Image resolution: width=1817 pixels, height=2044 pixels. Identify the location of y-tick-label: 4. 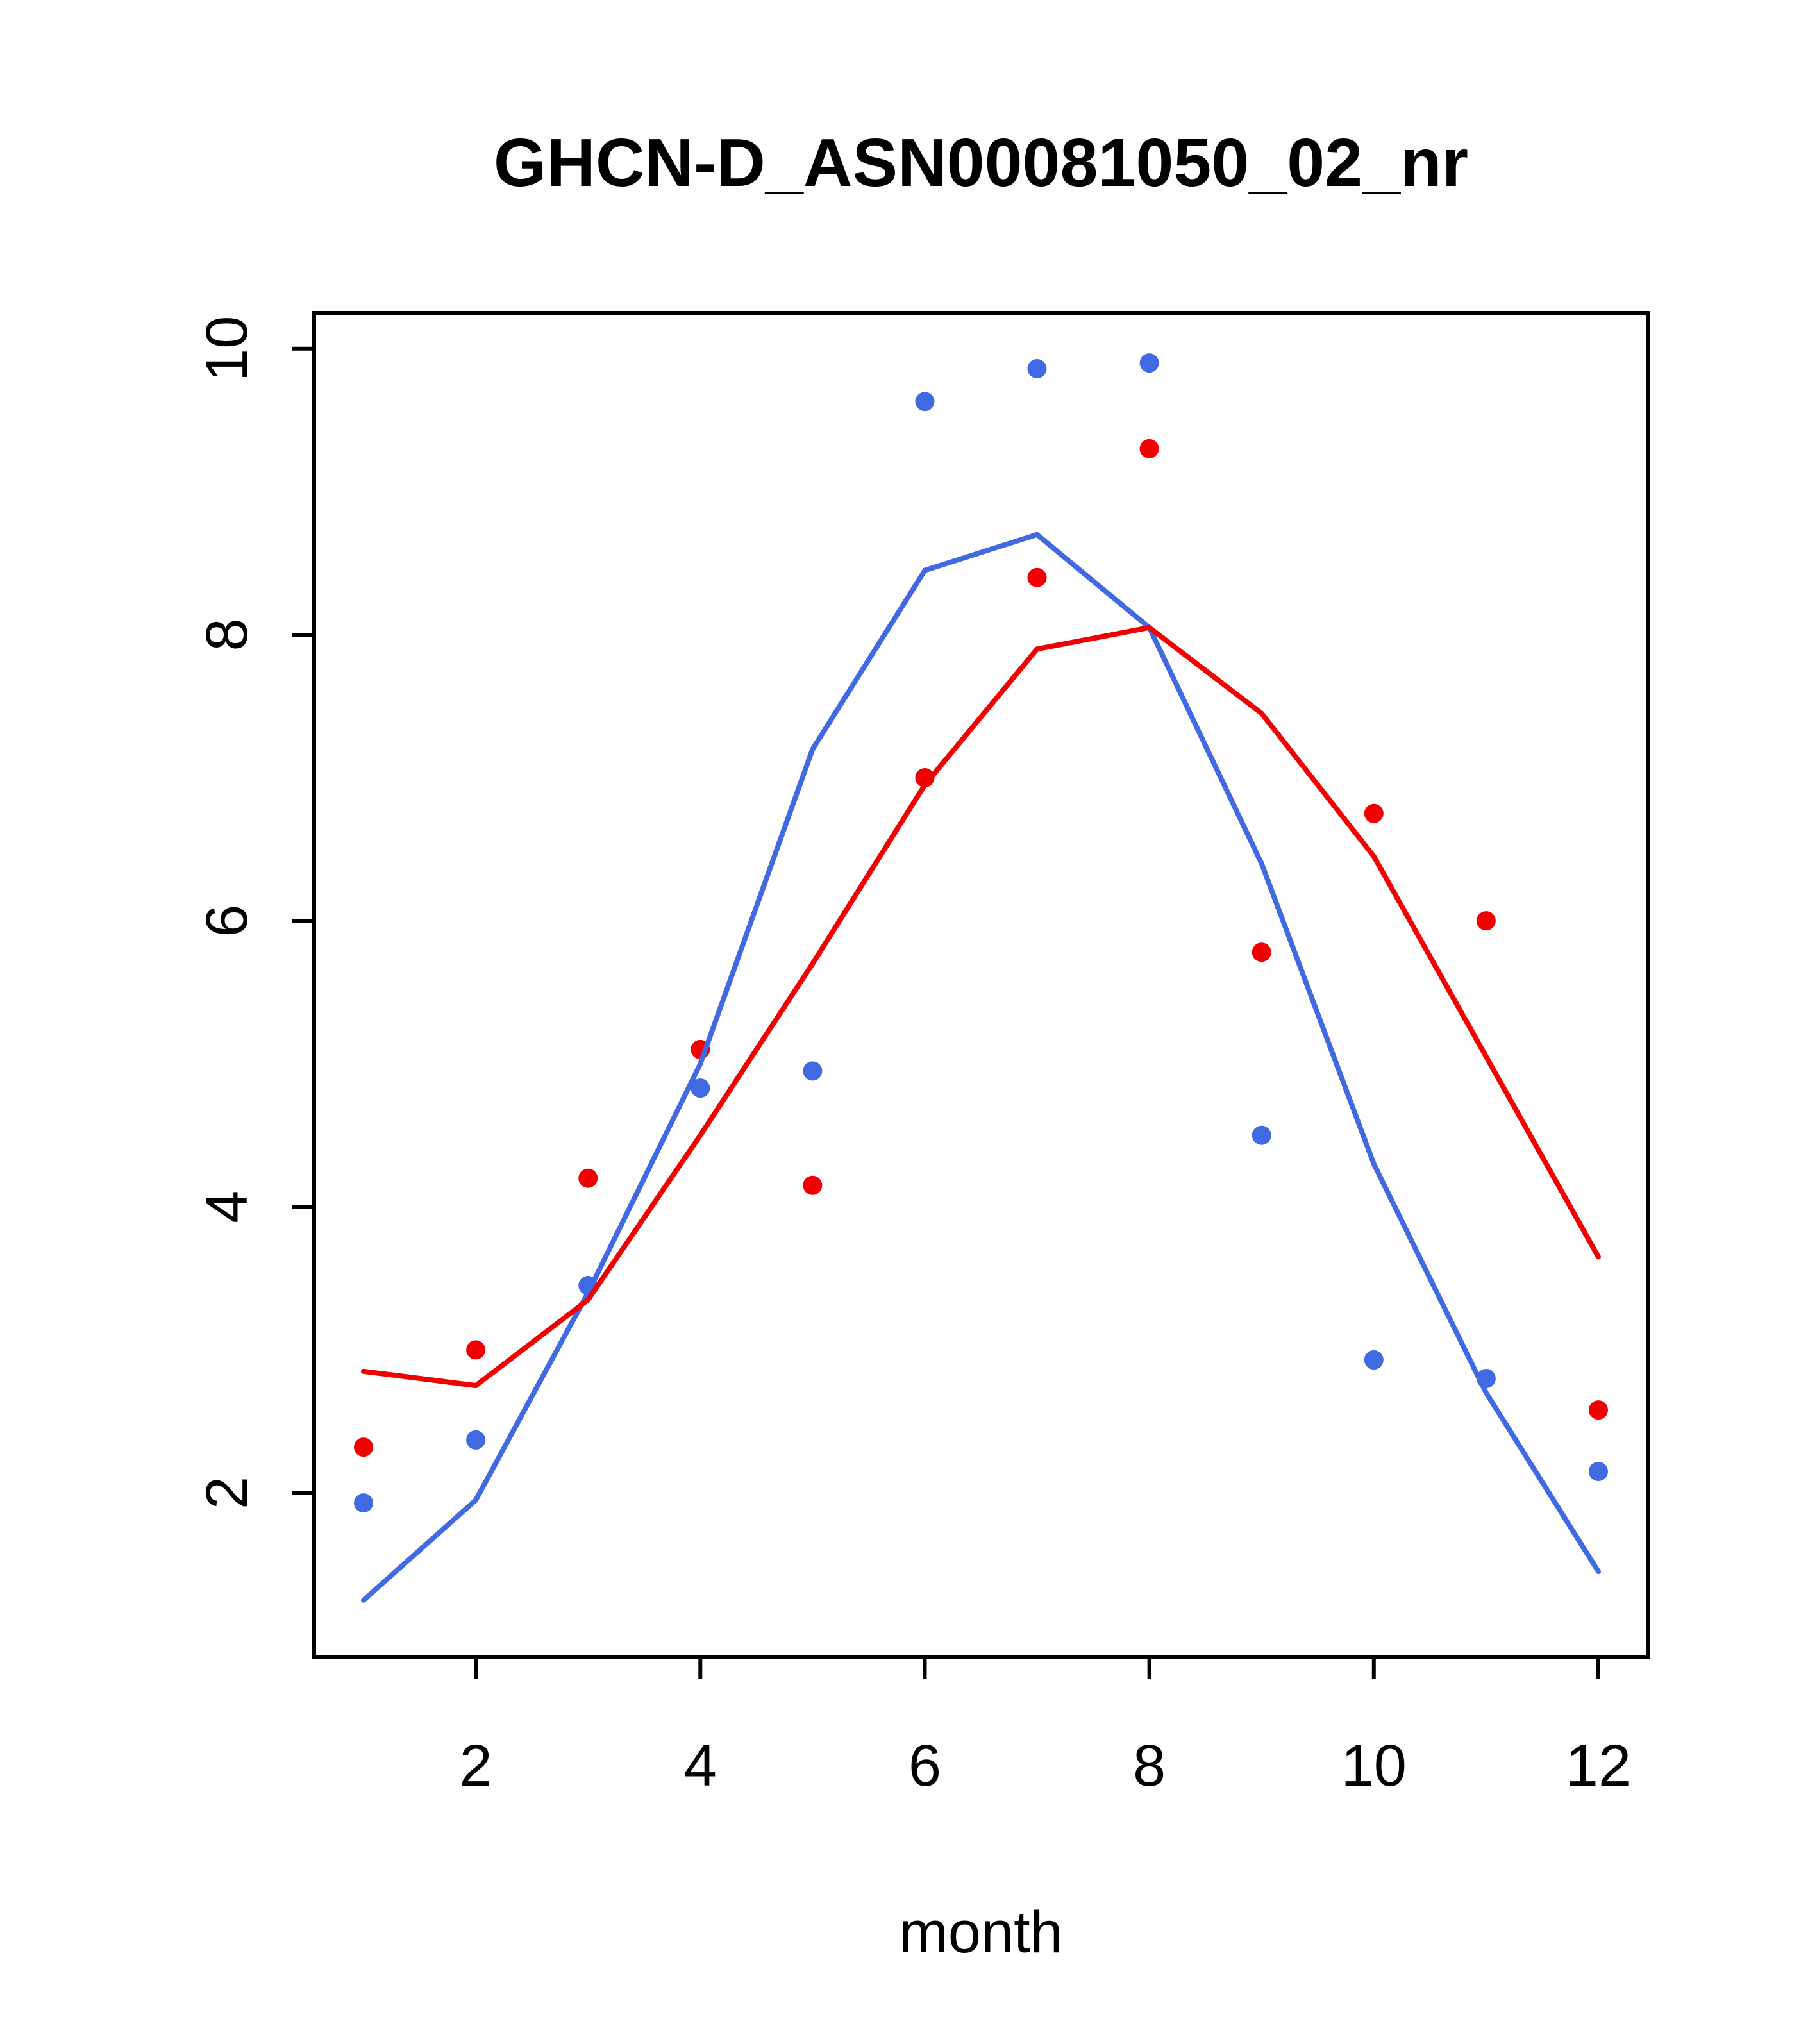
(227, 1207).